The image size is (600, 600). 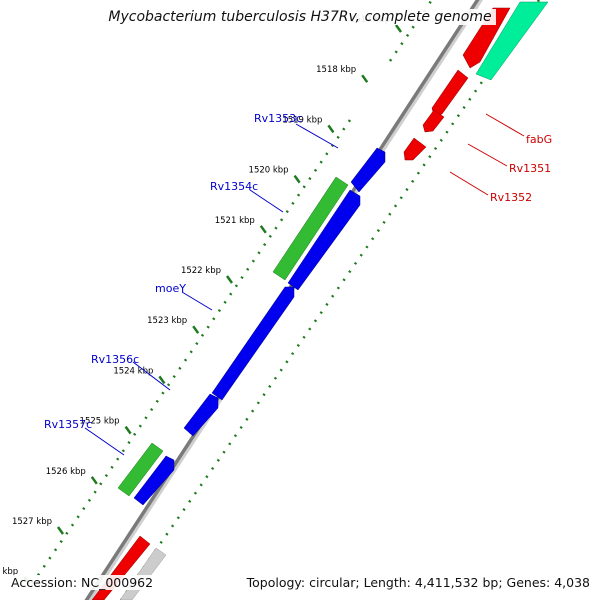 What do you see at coordinates (154, 480) in the screenshot?
I see `gene-rv1357c-feature` at bounding box center [154, 480].